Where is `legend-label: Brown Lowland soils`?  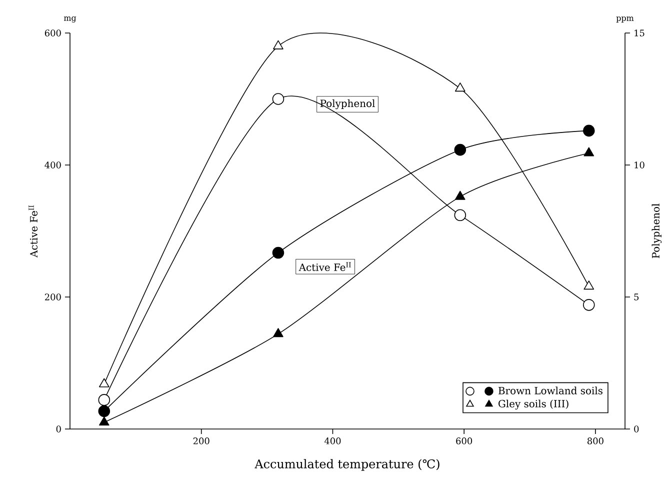 legend-label: Brown Lowland soils is located at coordinates (550, 390).